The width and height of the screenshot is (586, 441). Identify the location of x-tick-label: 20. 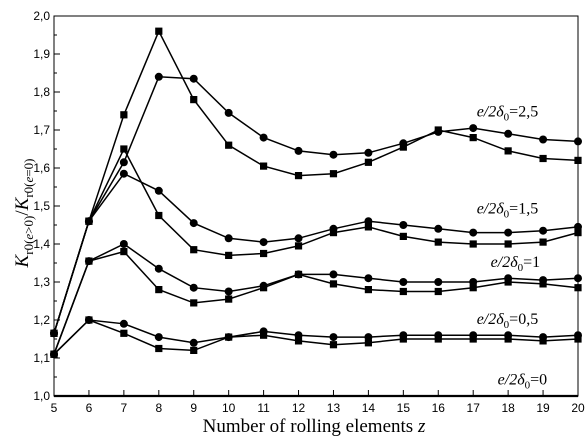
(578, 408).